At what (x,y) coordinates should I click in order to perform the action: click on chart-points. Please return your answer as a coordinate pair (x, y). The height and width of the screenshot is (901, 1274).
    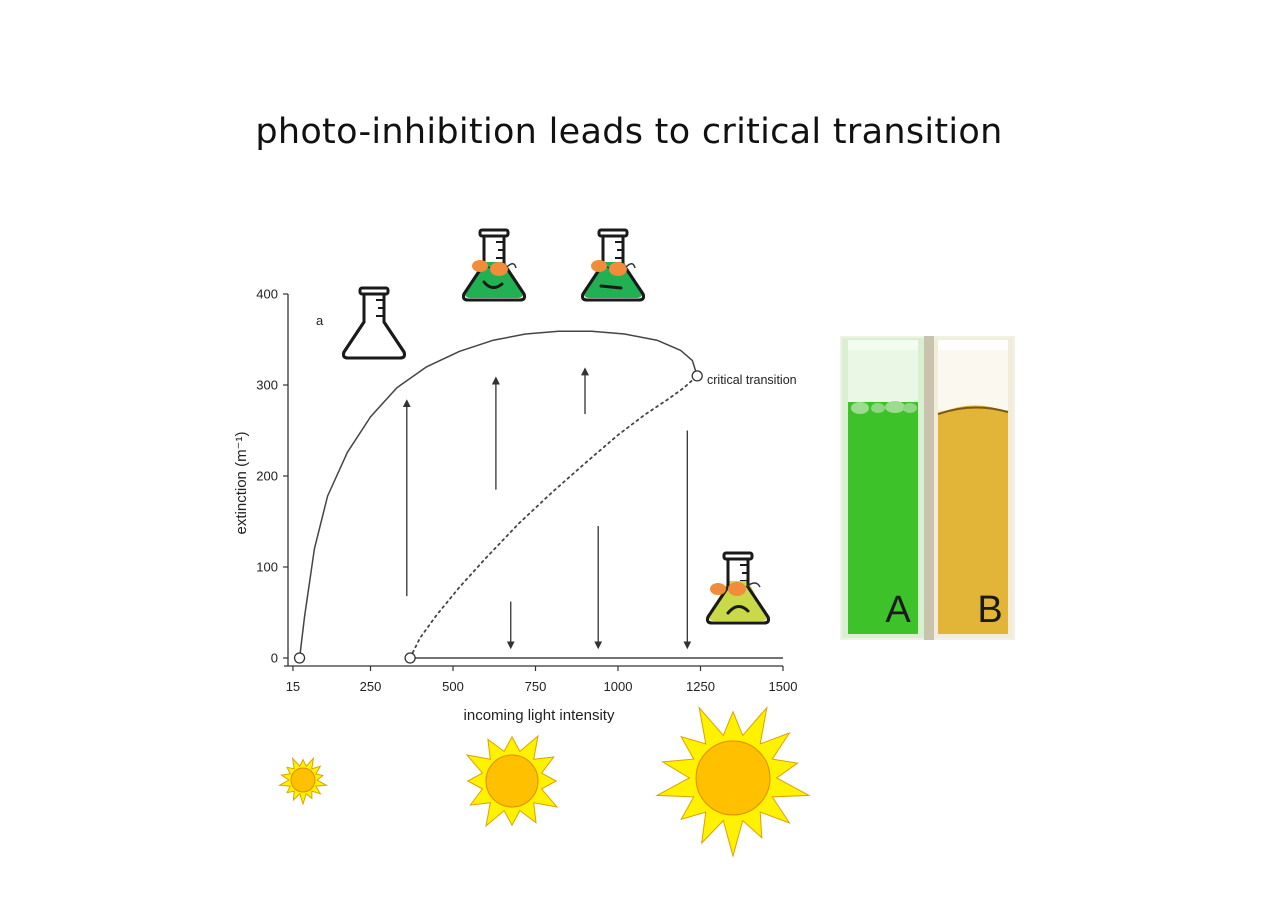
    Looking at the image, I should click on (498, 517).